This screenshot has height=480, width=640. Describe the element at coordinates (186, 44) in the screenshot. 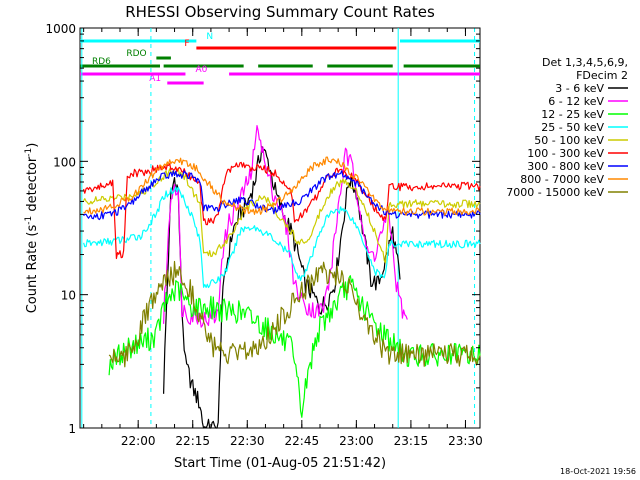

I see `flag-label-f: F` at that location.